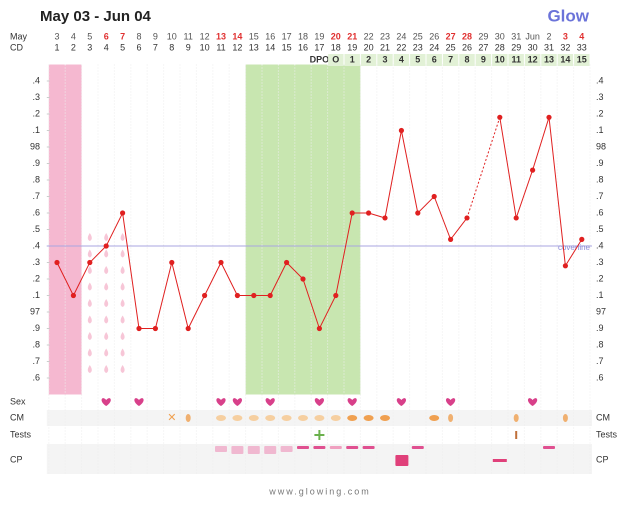  I want to click on y-tick-label: .1, so click(600, 295).